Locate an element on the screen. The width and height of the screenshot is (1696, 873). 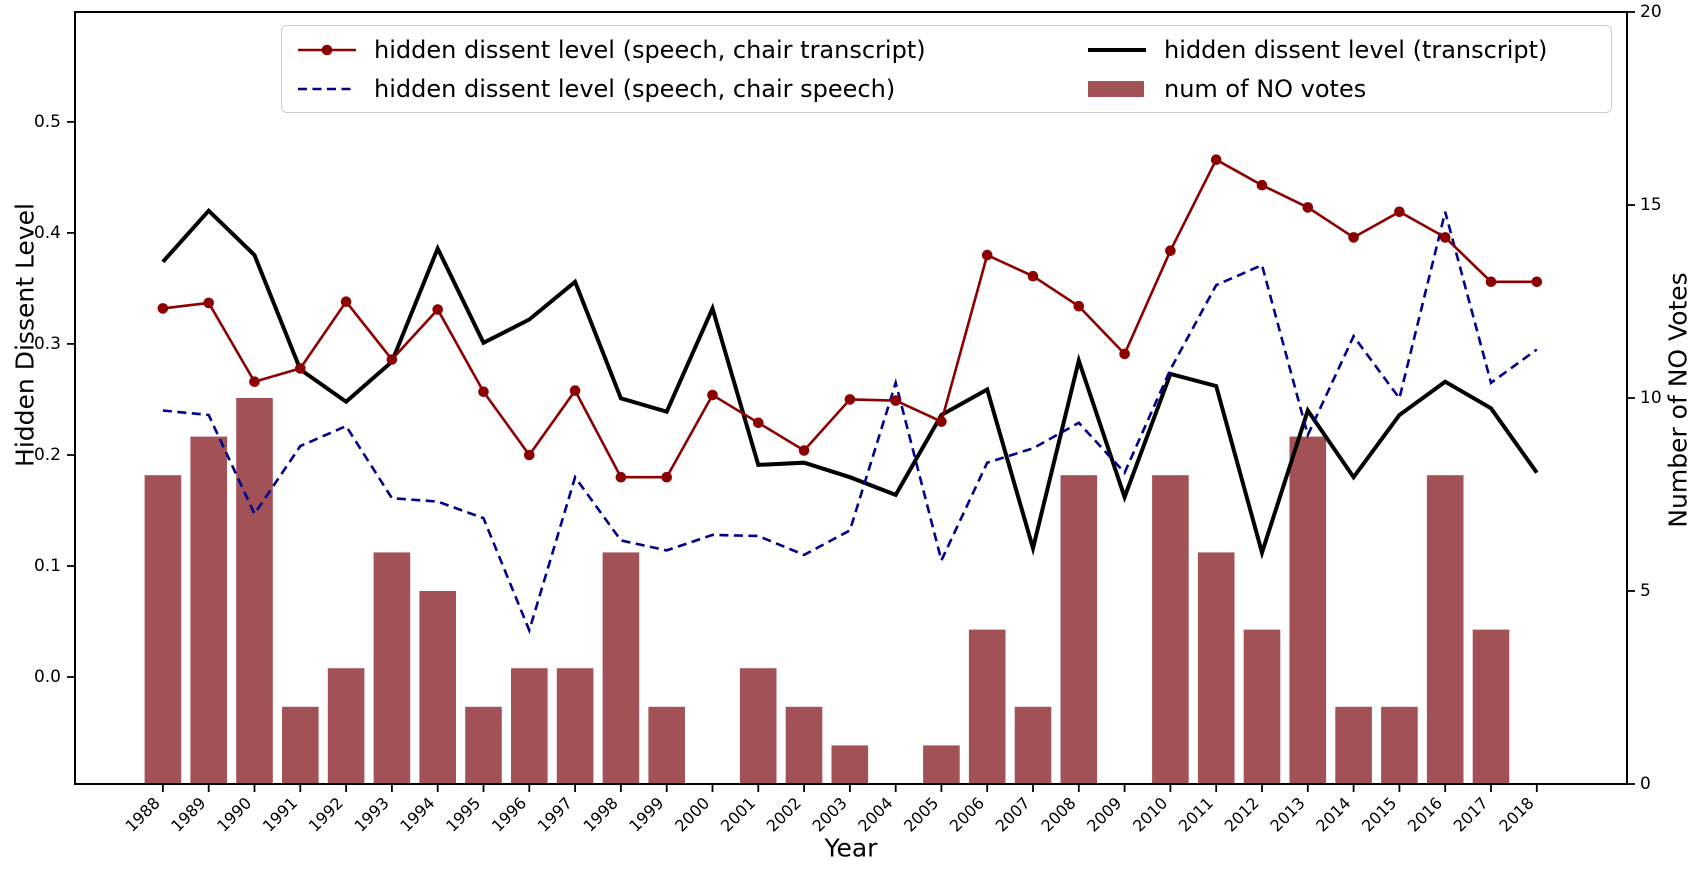
x-tick-label: 1990 is located at coordinates (234, 814).